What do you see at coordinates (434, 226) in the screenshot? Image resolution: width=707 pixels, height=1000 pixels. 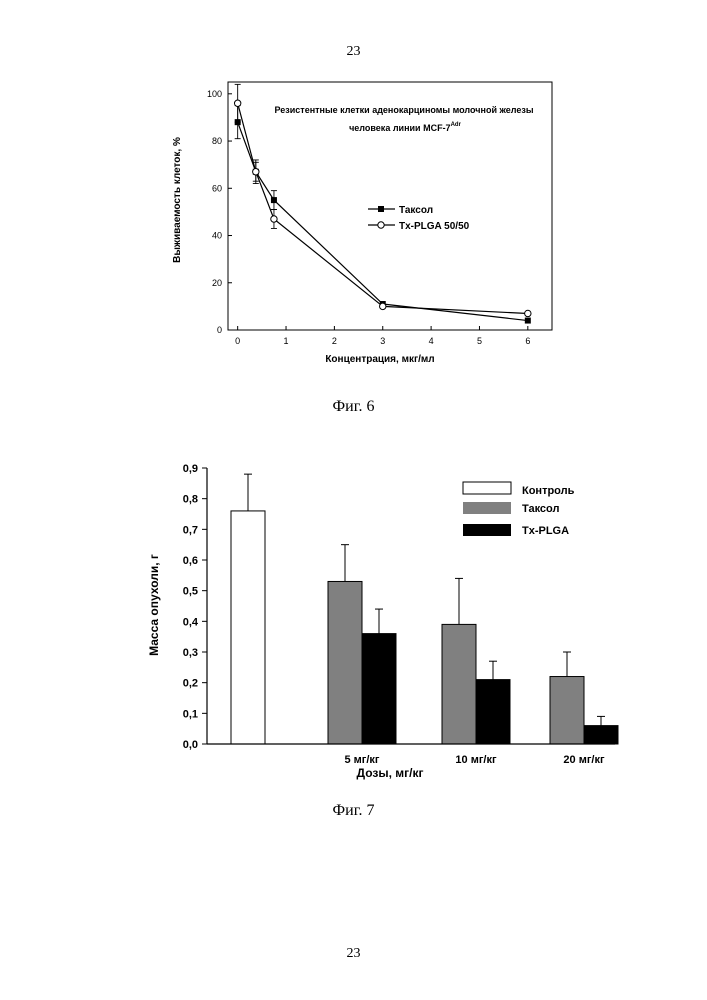 I see `legend-label-txplga: Tx-PLGA 50/50` at bounding box center [434, 226].